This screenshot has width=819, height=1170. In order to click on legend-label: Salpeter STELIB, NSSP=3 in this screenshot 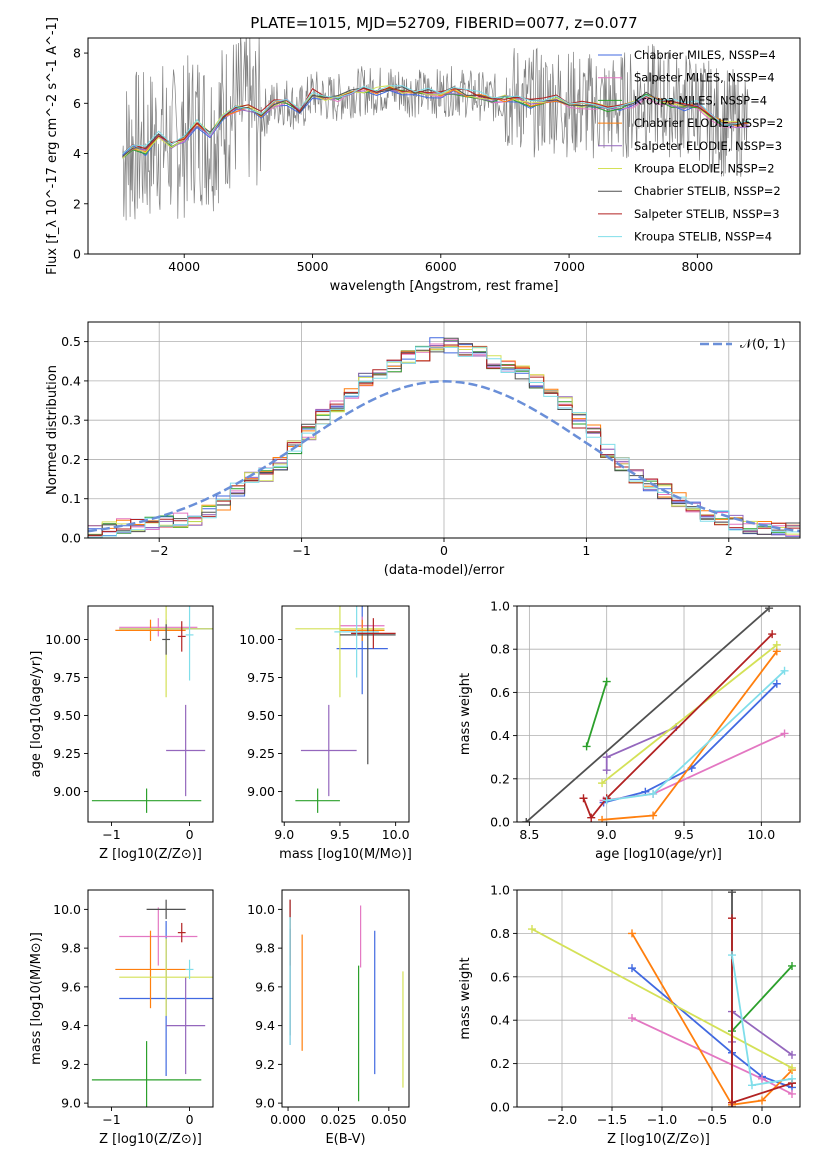, I will do `click(707, 214)`.